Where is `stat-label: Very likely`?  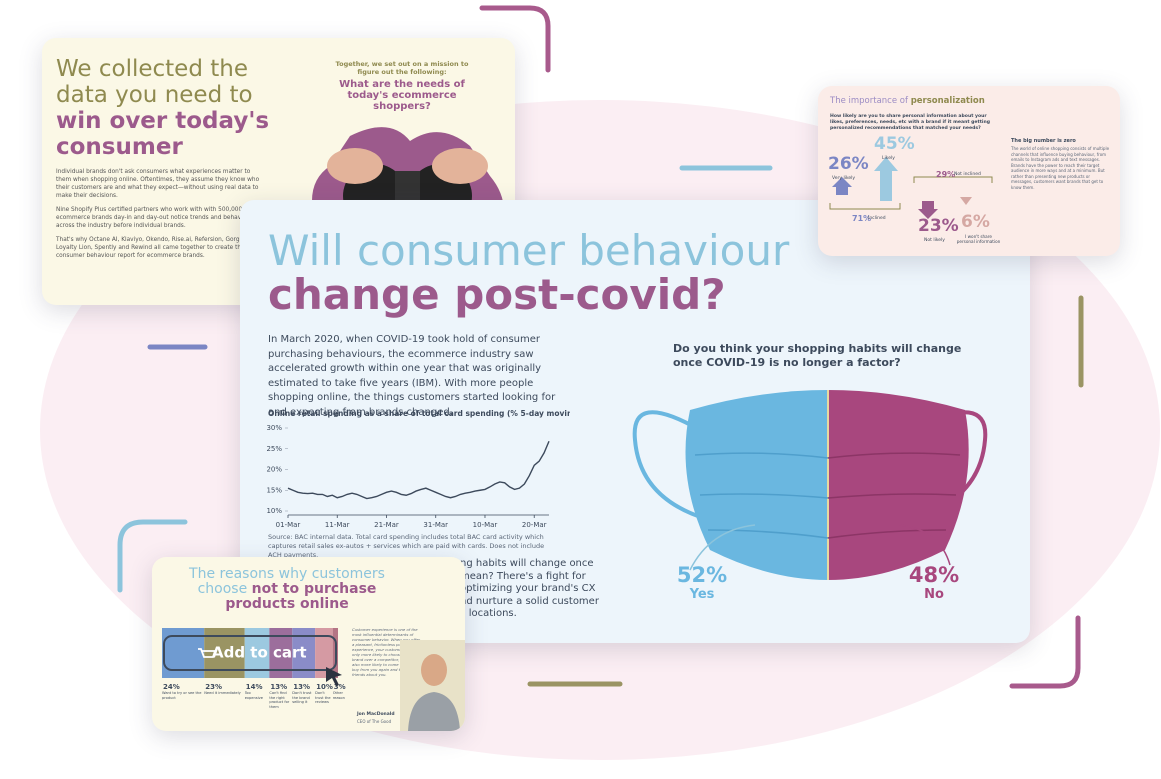
stat-label: Very likely is located at coordinates (844, 178).